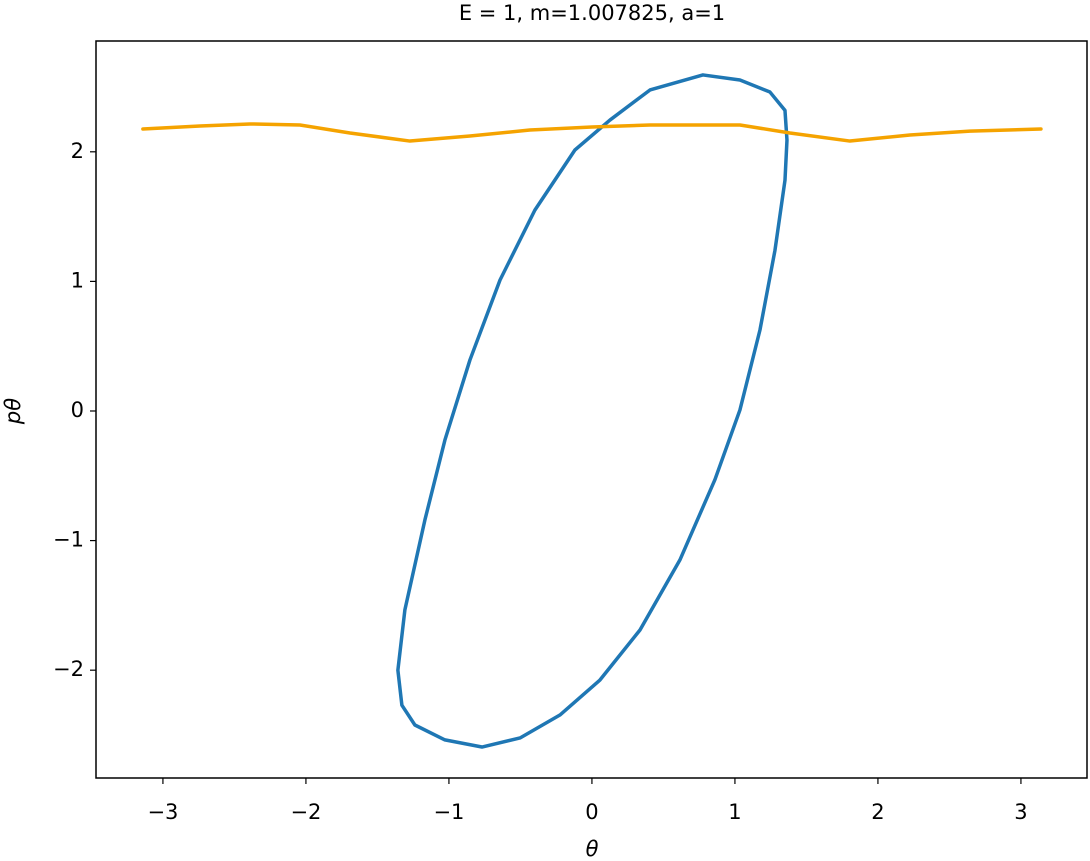  What do you see at coordinates (592, 132) in the screenshot?
I see `data-line` at bounding box center [592, 132].